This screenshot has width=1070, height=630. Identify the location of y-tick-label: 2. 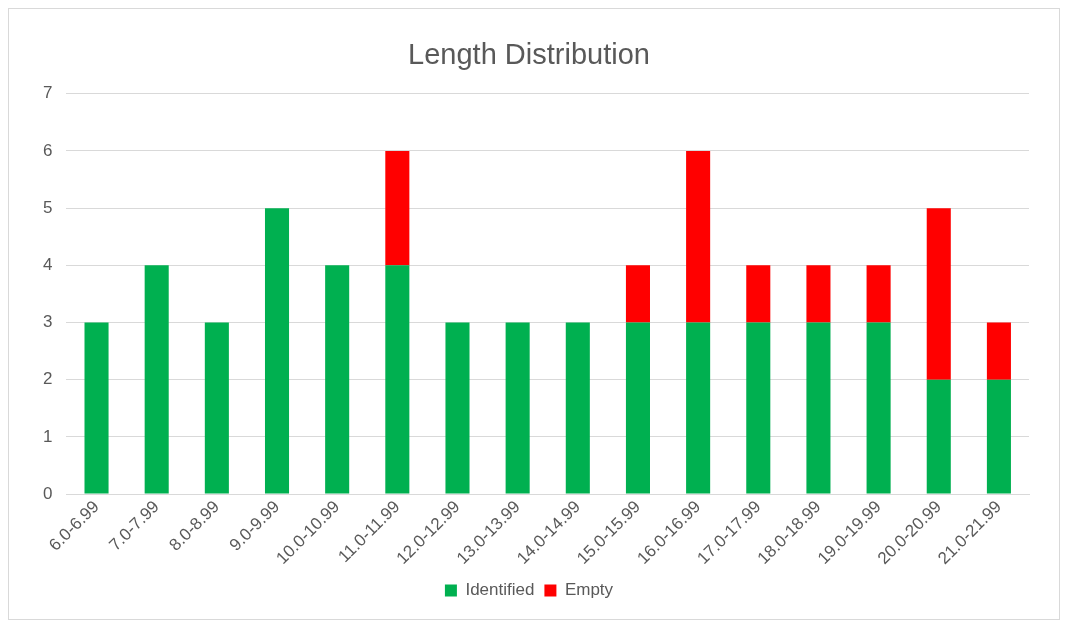
(47, 379).